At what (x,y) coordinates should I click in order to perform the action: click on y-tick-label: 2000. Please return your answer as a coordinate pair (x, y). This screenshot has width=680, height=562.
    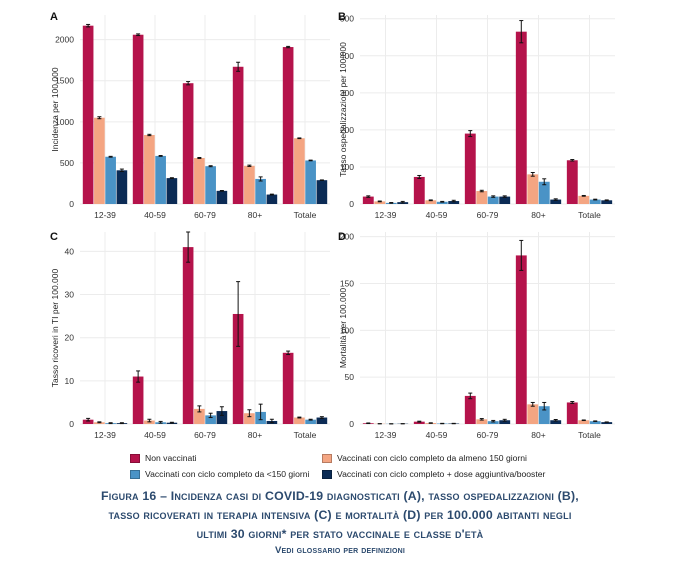
    Looking at the image, I should click on (64, 40).